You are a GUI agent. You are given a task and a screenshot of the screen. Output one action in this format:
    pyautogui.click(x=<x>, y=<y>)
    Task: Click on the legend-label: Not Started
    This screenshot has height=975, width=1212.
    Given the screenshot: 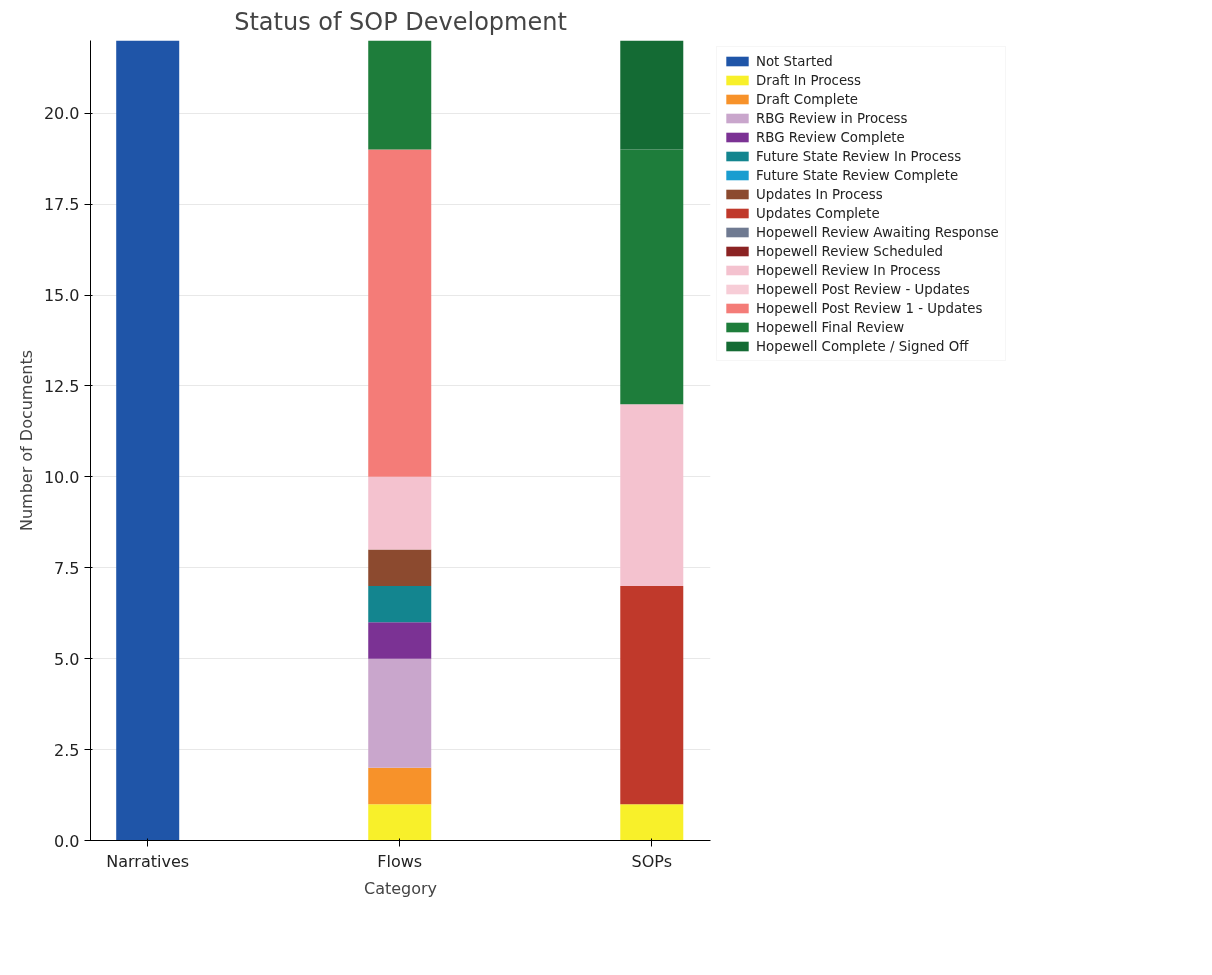 What is the action you would take?
    pyautogui.click(x=794, y=61)
    